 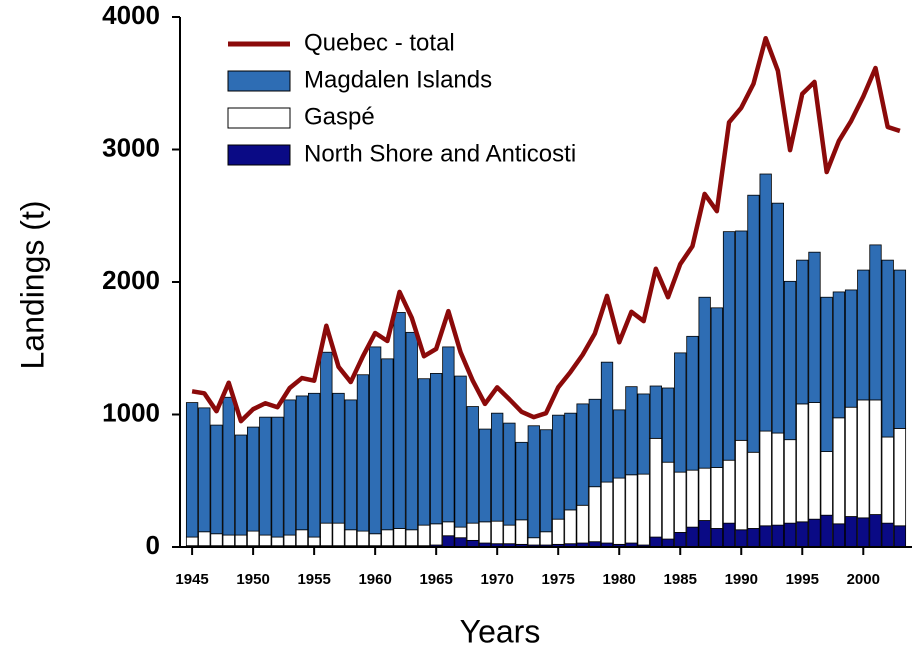 I want to click on x-tick-label: 1975, so click(x=558, y=579).